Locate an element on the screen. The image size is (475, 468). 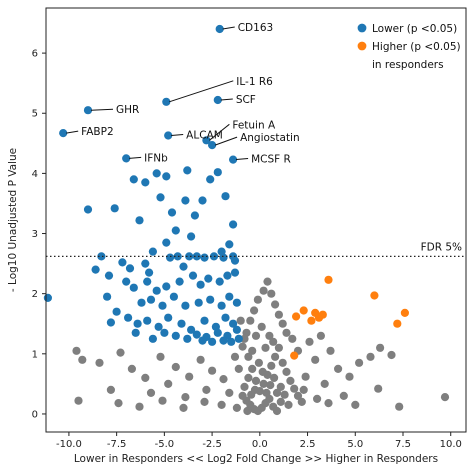
legend-label-lower: Lower (p <0.05) is located at coordinates (414, 29).